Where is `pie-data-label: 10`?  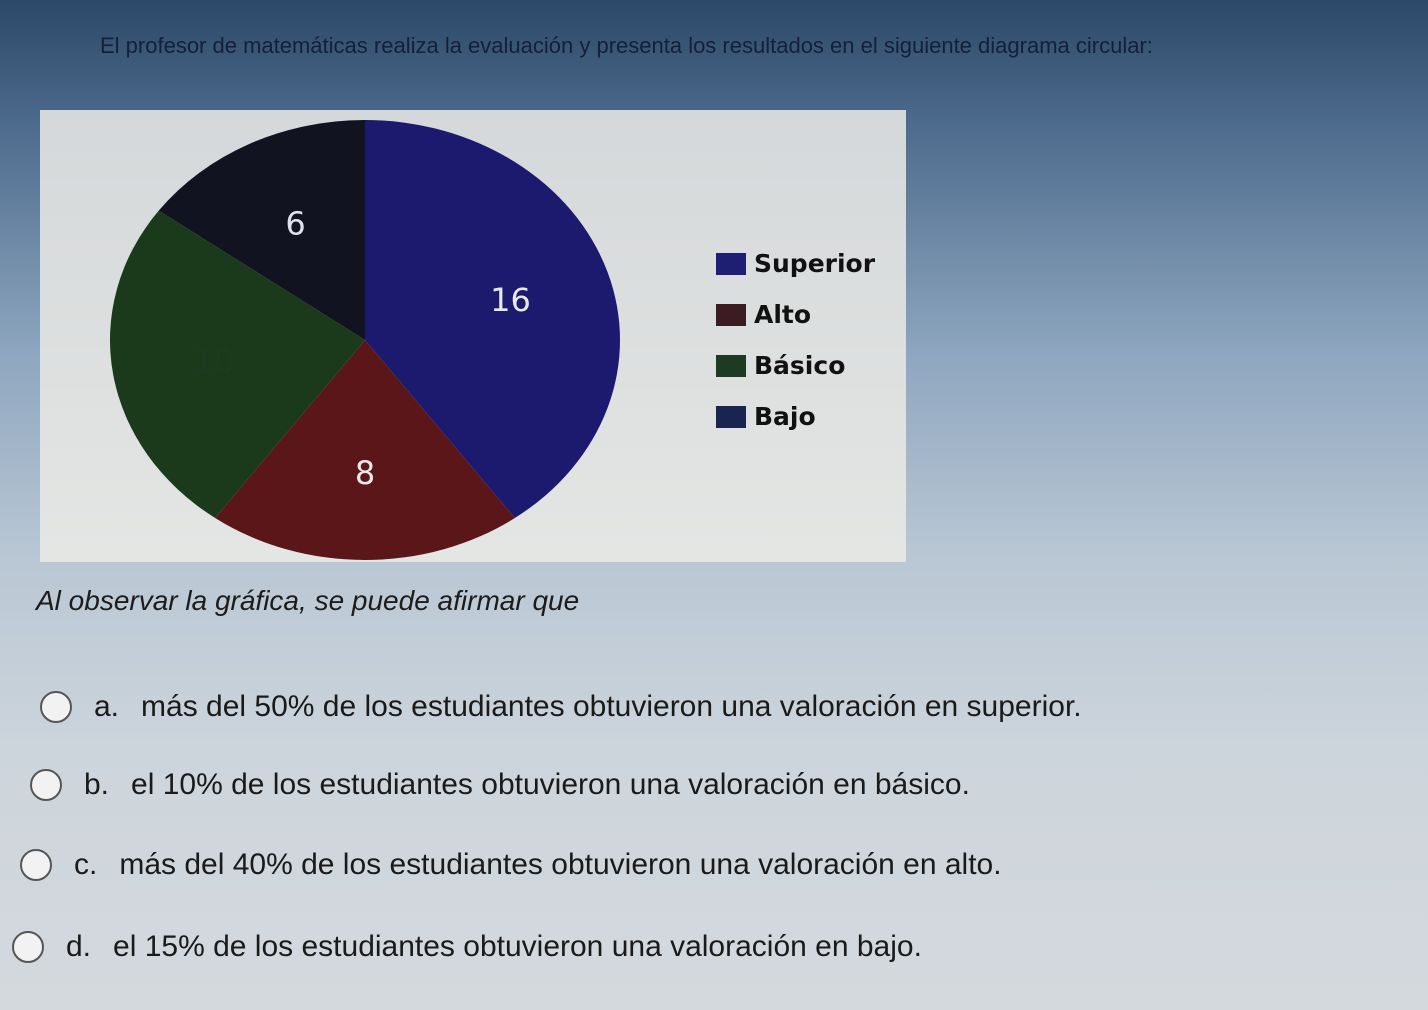
pie-data-label: 10 is located at coordinates (214, 362).